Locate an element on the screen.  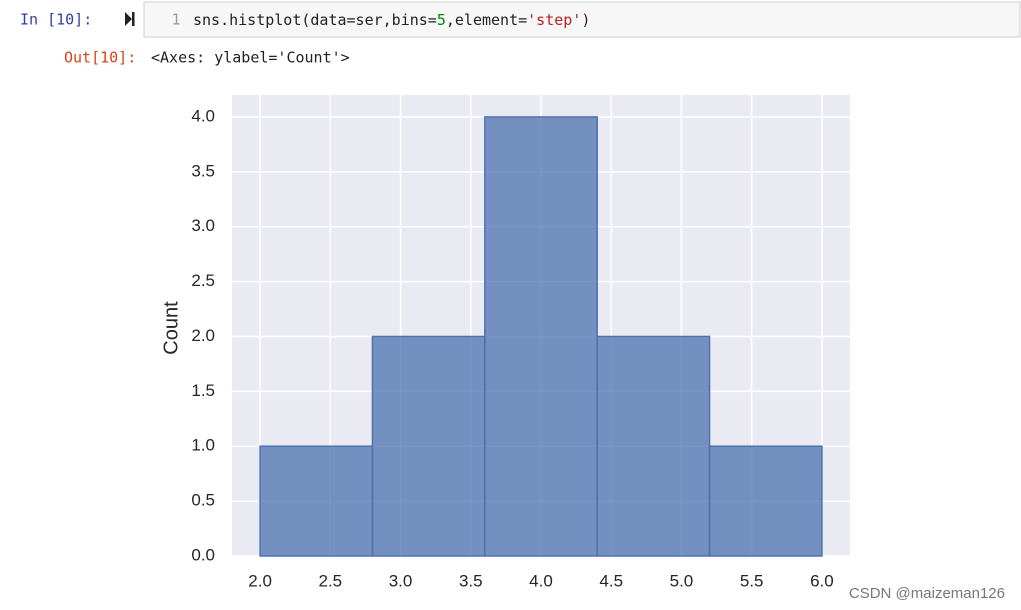
y-tick-label: 2.5 is located at coordinates (203, 280).